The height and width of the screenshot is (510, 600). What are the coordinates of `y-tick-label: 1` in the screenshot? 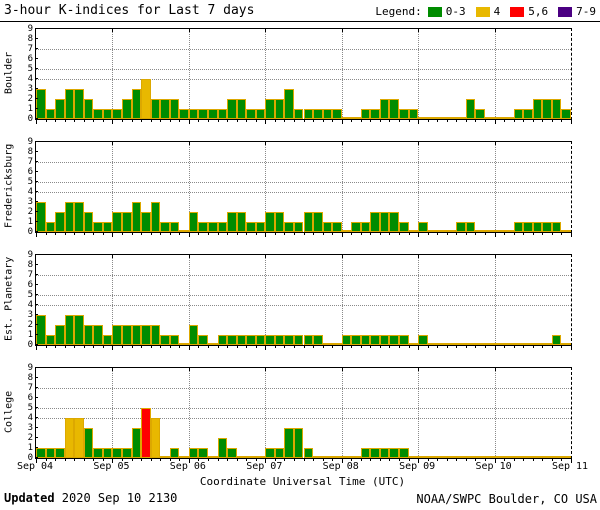 It's located at (30, 448).